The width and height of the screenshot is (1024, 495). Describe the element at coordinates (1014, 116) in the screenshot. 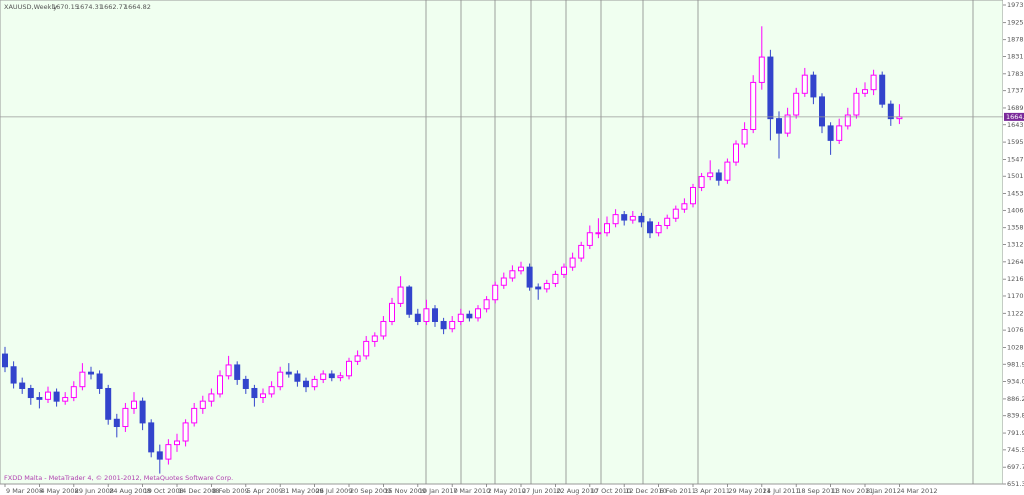

I see `last-price-box` at that location.